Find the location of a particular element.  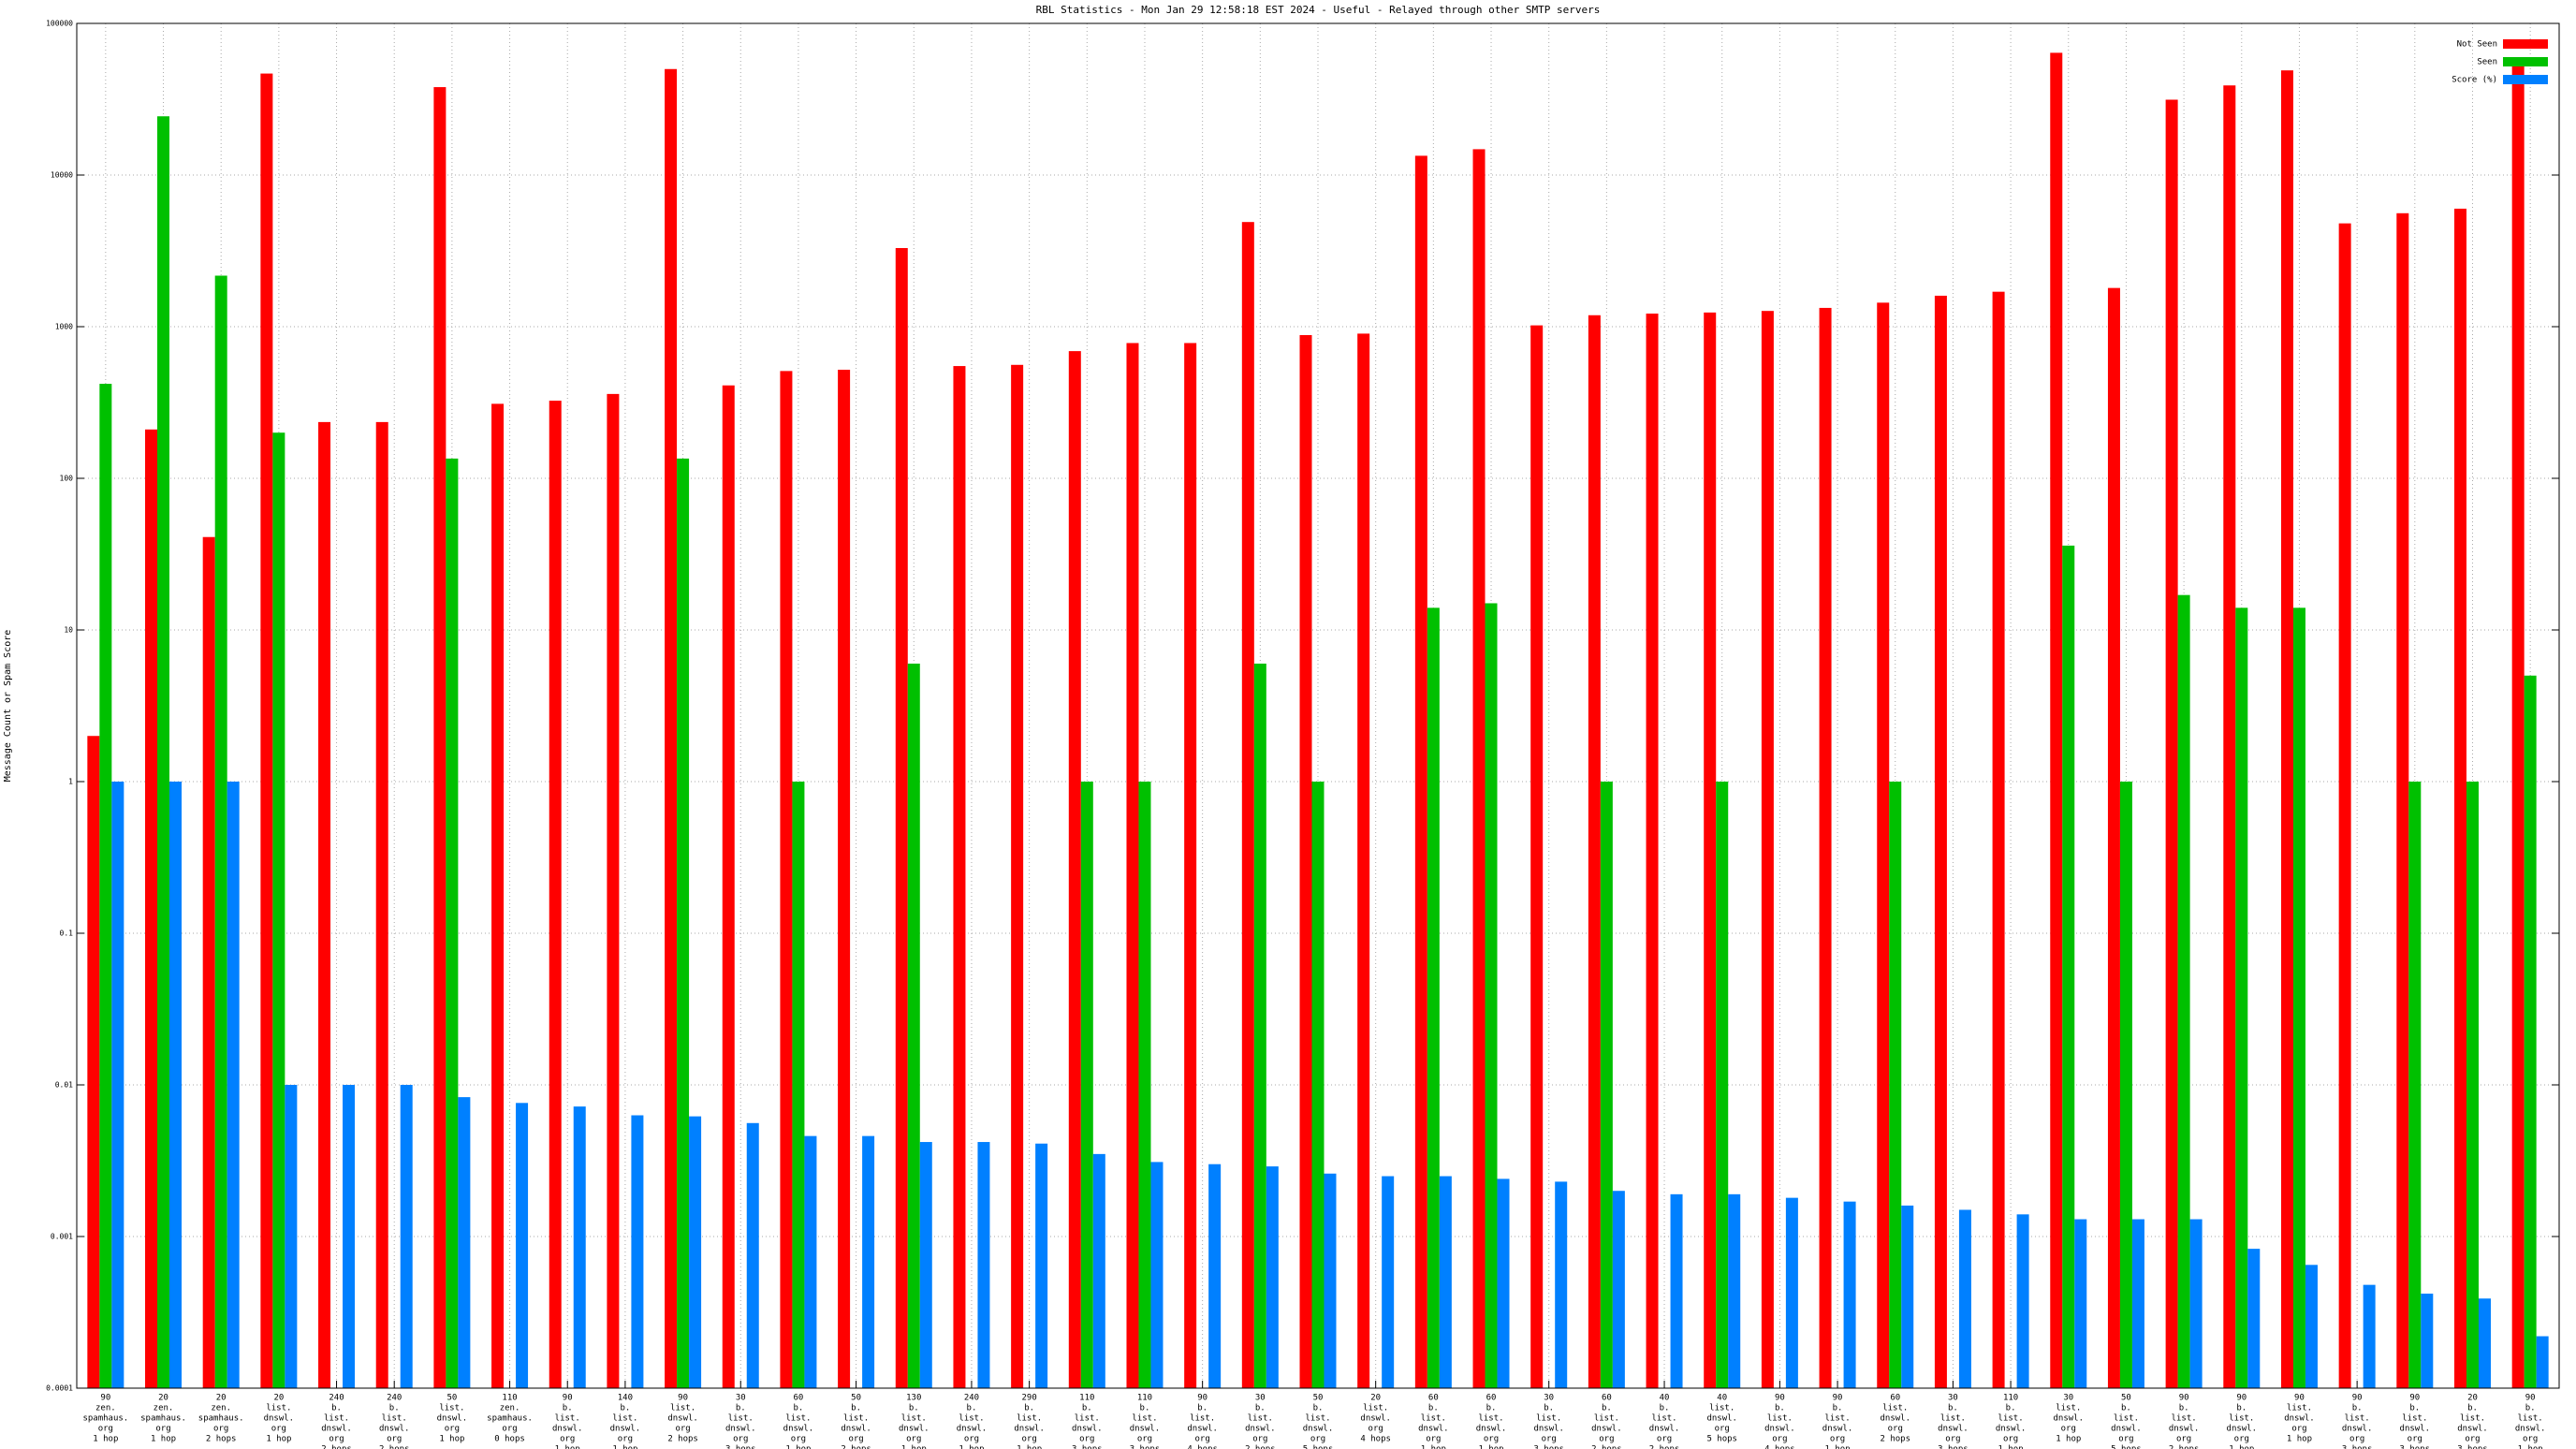

x-tick-label: 130 is located at coordinates (913, 1399).